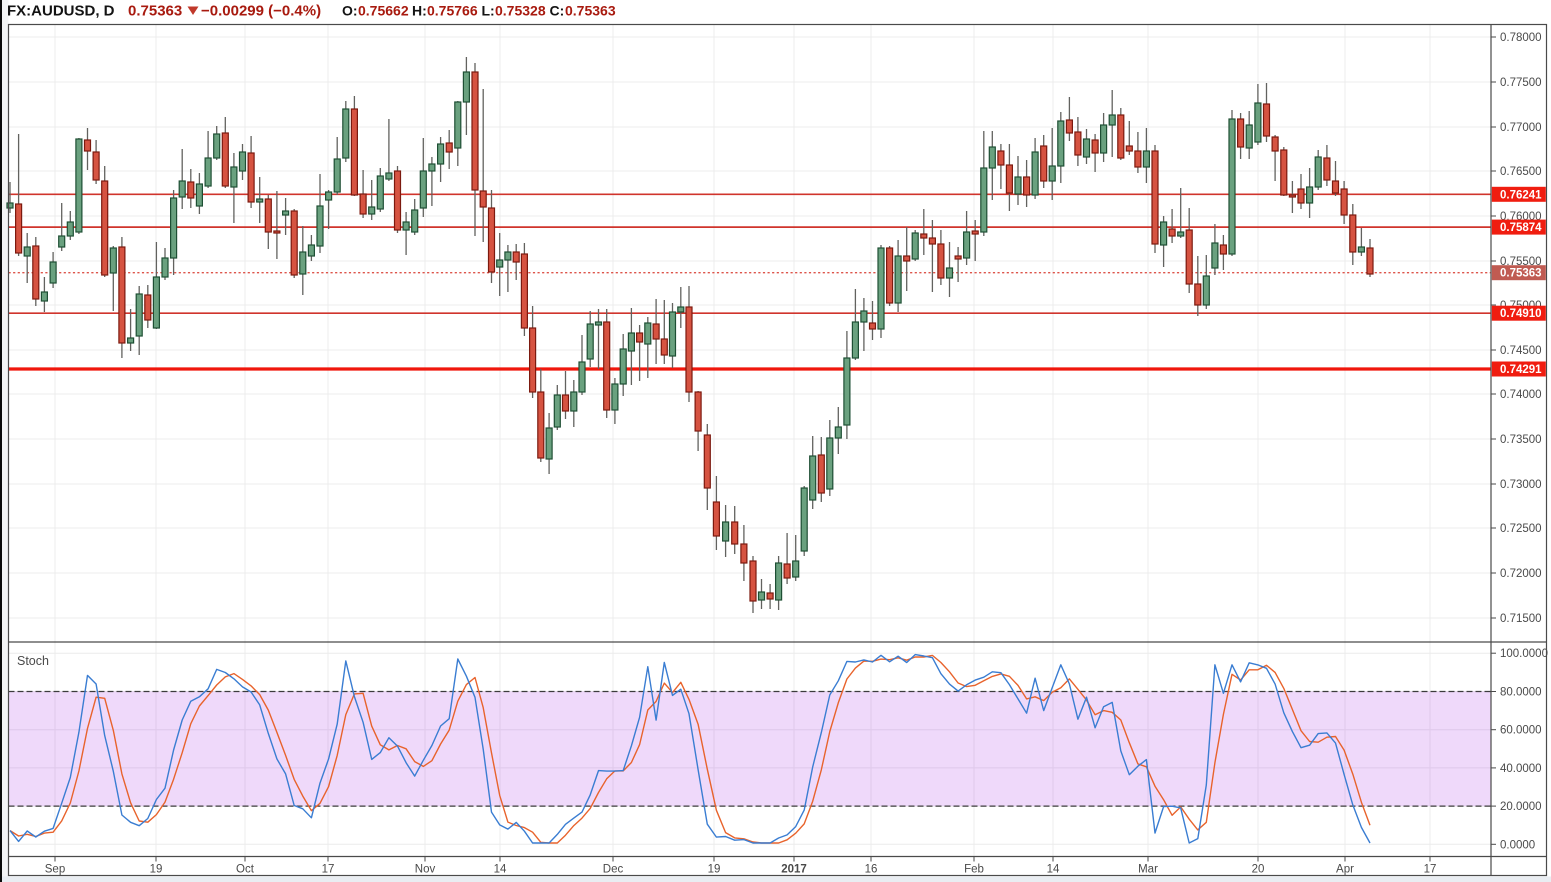  What do you see at coordinates (1258, 870) in the screenshot?
I see `svg-text: 20` at bounding box center [1258, 870].